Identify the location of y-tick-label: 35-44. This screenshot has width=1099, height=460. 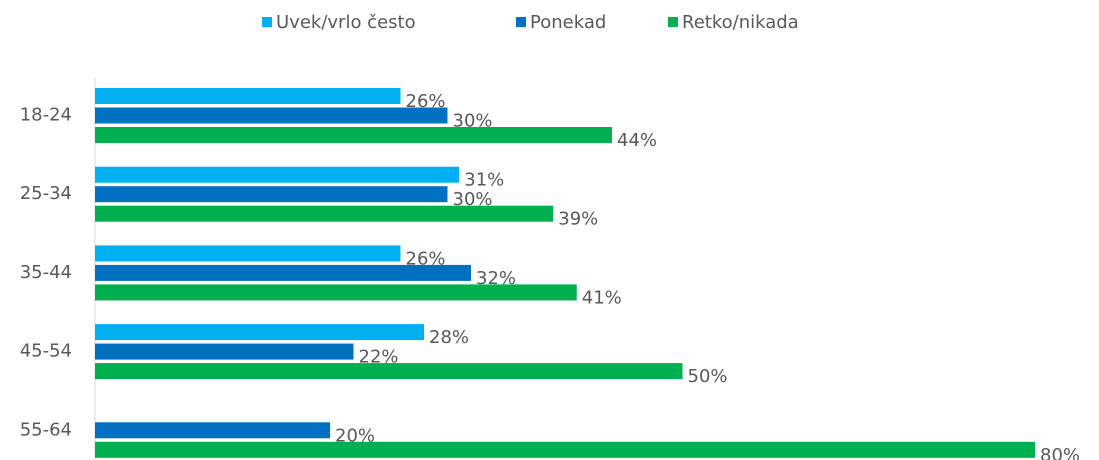
(46, 272).